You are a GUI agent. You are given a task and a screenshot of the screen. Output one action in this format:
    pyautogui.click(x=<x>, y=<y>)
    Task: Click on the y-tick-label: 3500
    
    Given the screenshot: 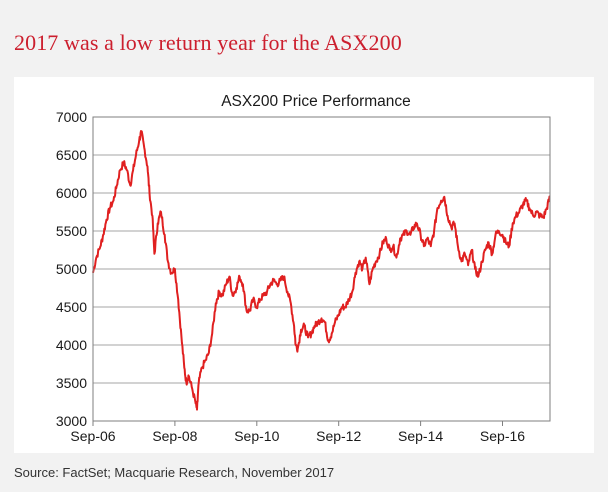 What is the action you would take?
    pyautogui.click(x=71, y=383)
    